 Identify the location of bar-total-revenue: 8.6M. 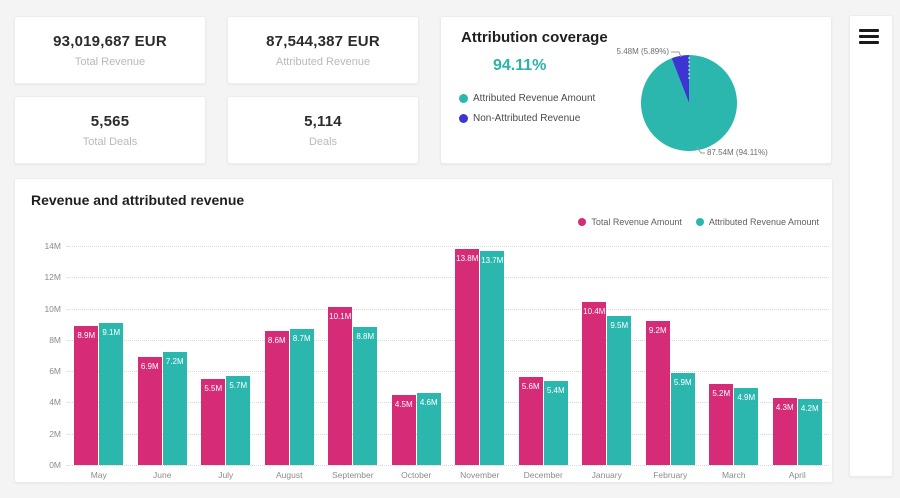
(276, 397).